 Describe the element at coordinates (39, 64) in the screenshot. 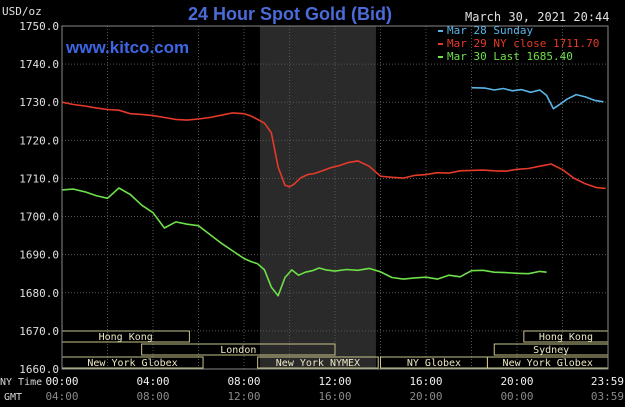

I see `y-tick-label: 1740.0` at that location.